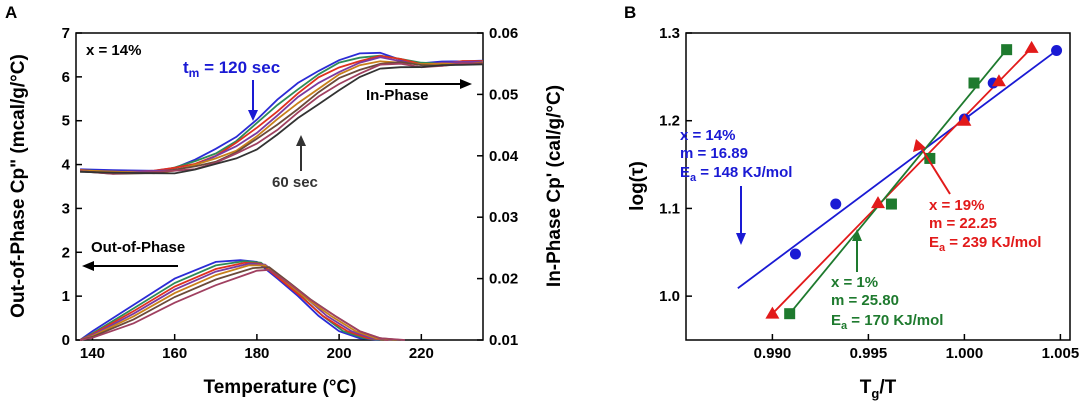  Describe the element at coordinates (669, 33) in the screenshot. I see `panel-b-y-tick-label: 1.3` at that location.